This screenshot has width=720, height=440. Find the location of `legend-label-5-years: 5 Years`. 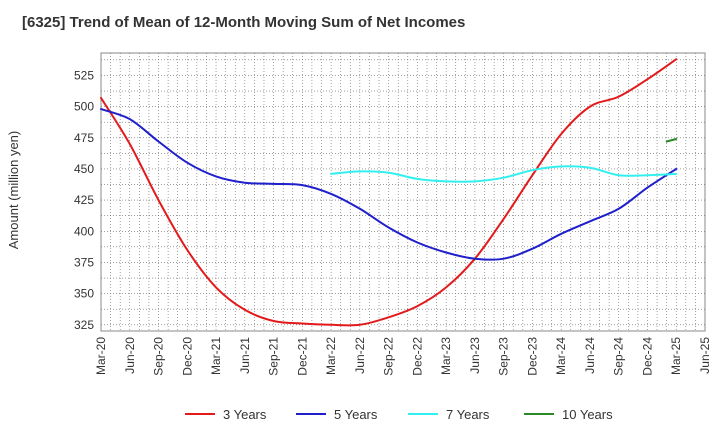

legend-label-5-years: 5 Years is located at coordinates (356, 414).